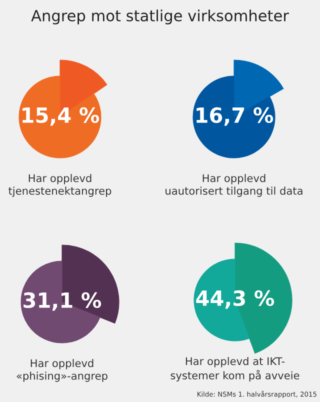 The width and height of the screenshot is (320, 402). Describe the element at coordinates (62, 370) in the screenshot. I see `text: Har opplevd «phising»-angrep` at that location.